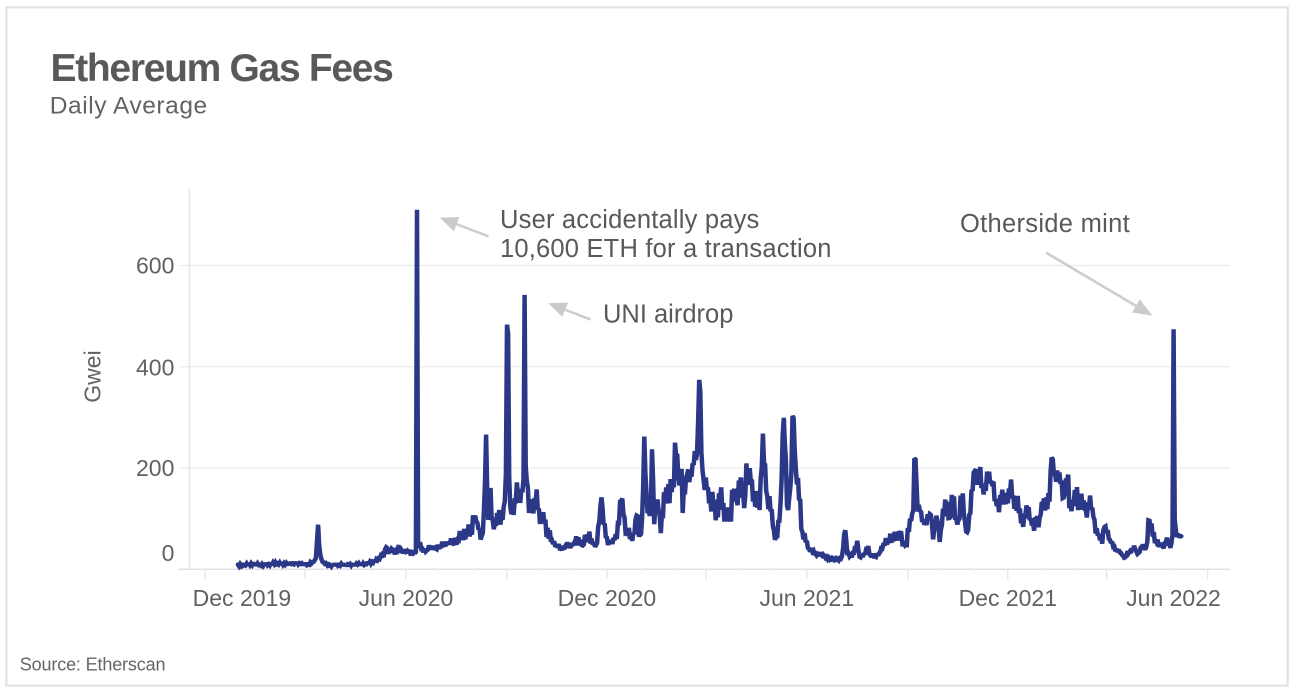 The height and width of the screenshot is (698, 1296). Describe the element at coordinates (666, 249) in the screenshot. I see `svg-text: 10,600 ETH for a transaction` at that location.